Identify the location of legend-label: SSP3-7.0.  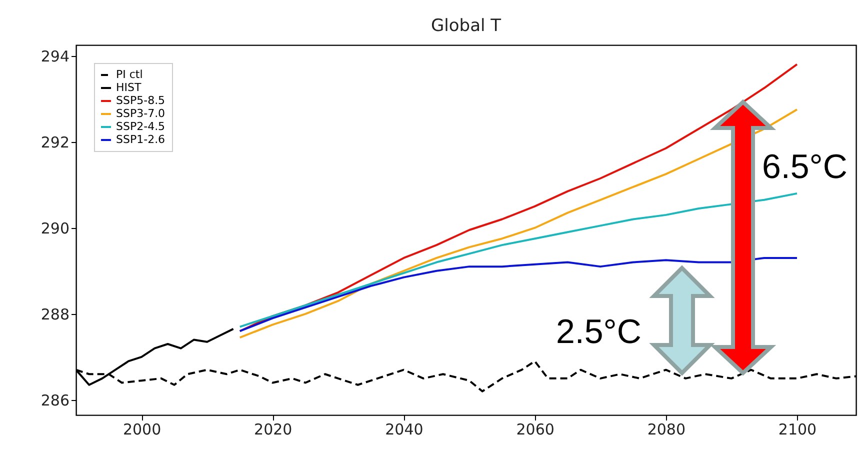
(141, 113).